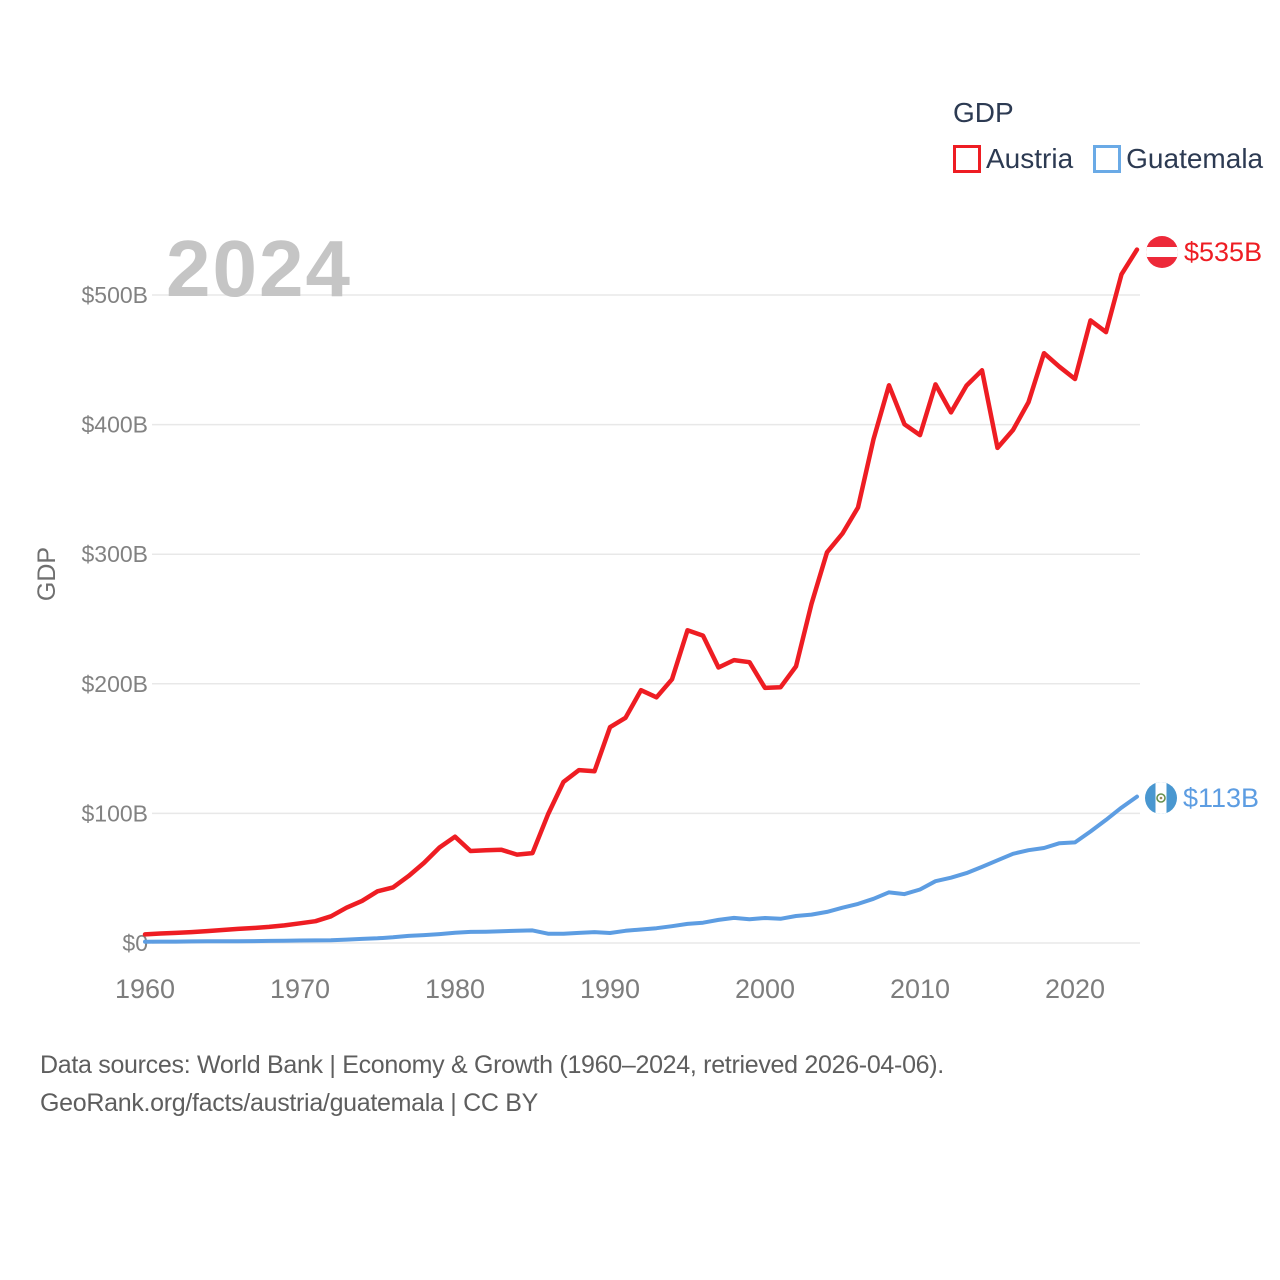 This screenshot has height=1280, width=1280. I want to click on x-tick-label: 2000, so click(765, 989).